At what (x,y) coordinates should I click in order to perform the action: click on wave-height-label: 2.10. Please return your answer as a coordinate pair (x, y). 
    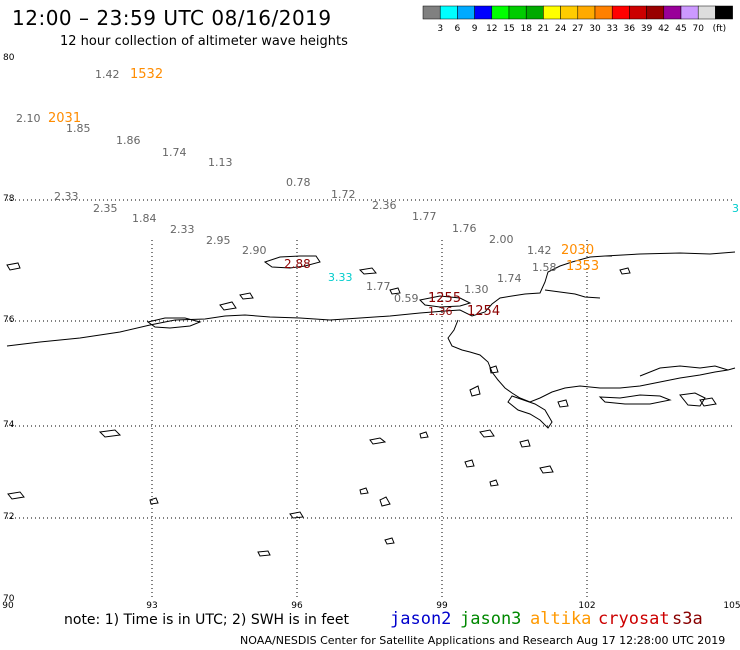
    Looking at the image, I should click on (28, 118).